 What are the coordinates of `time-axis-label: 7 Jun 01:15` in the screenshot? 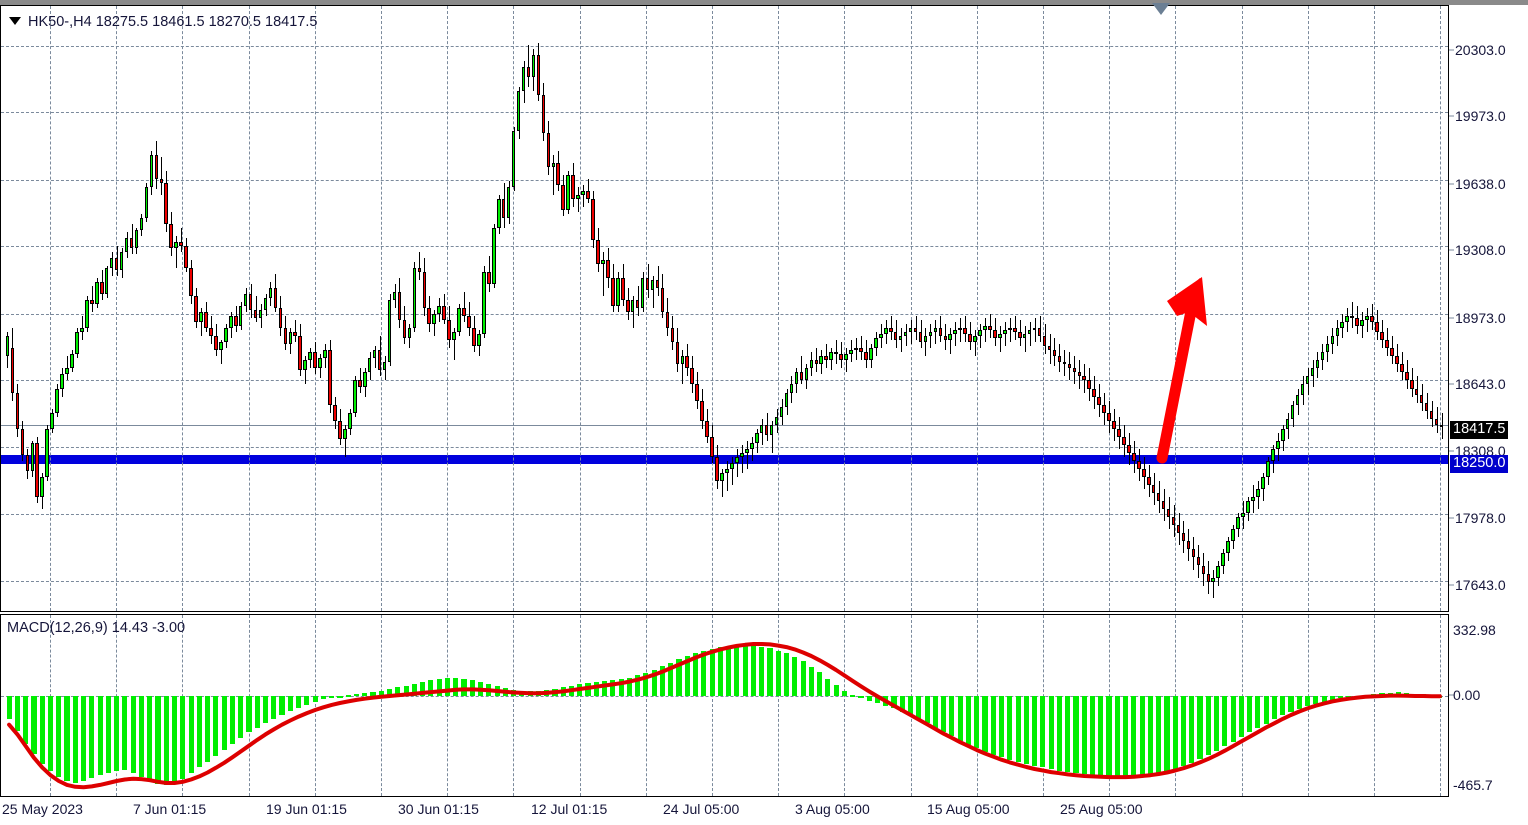 It's located at (170, 809).